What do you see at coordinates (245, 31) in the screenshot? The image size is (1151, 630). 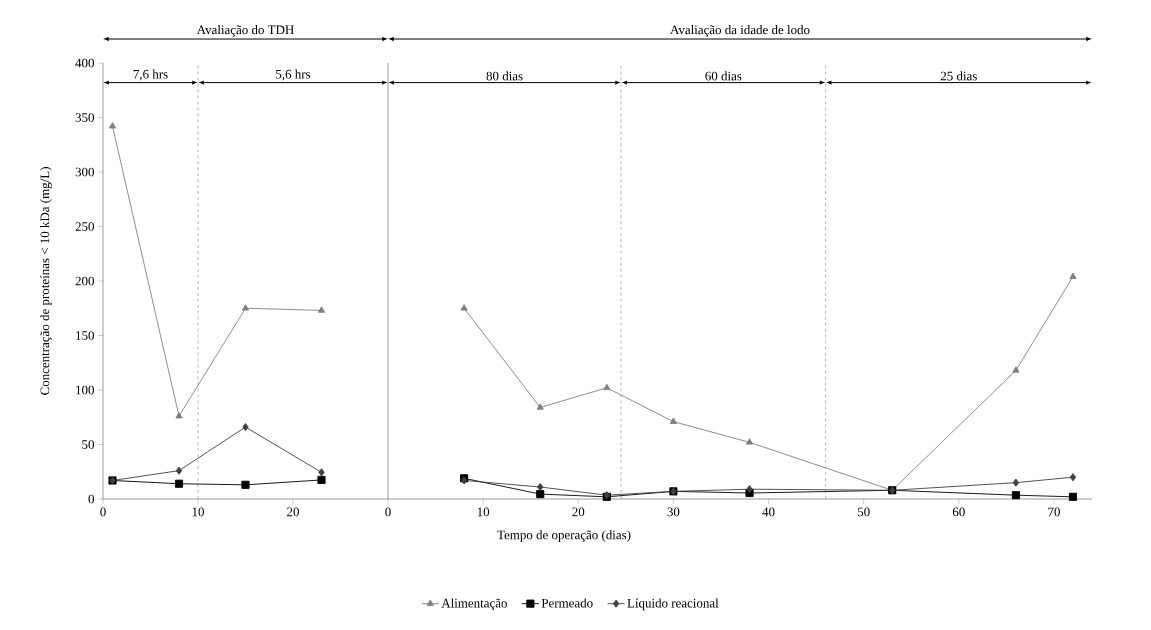 I see `text: Avaliação do TDH` at bounding box center [245, 31].